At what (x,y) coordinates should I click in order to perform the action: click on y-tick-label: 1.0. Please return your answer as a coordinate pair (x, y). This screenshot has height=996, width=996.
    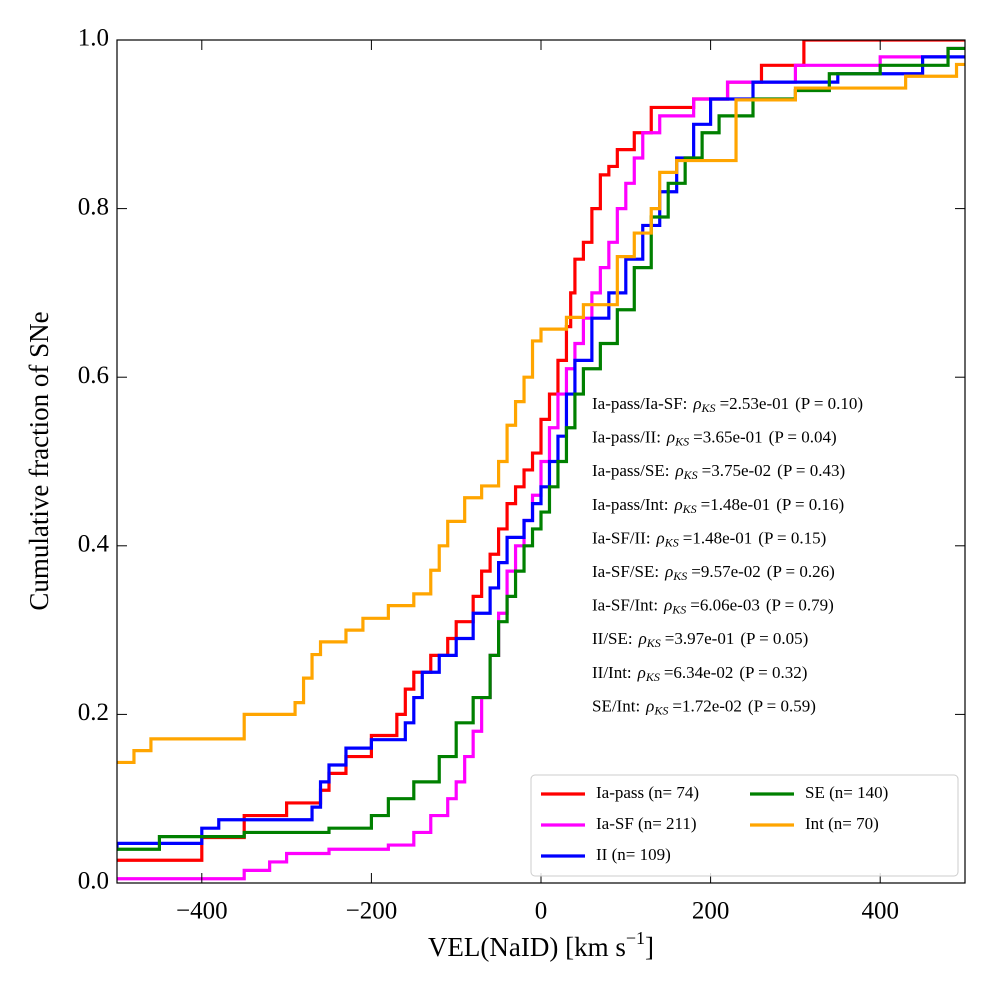
    Looking at the image, I should click on (93, 38).